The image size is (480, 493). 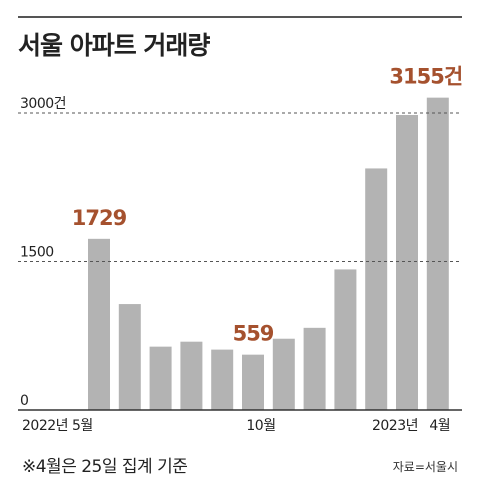 I want to click on footnote: ※4월은 25일 집계 기준, so click(x=105, y=467).